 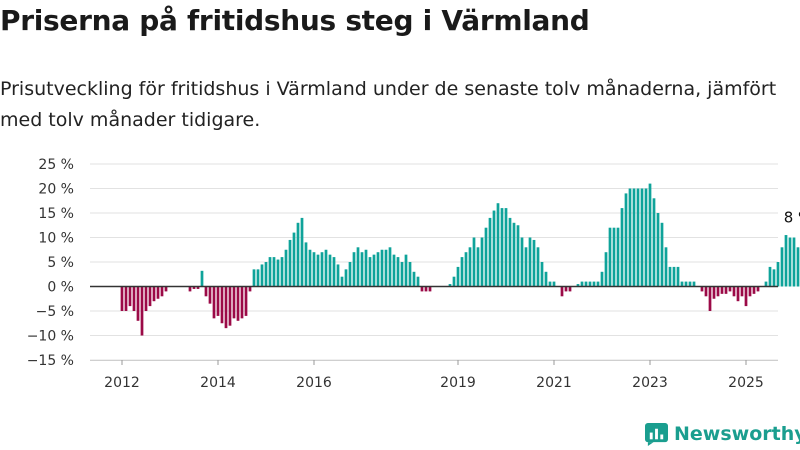 I want to click on x-tick-label: 2012, so click(x=122, y=383).